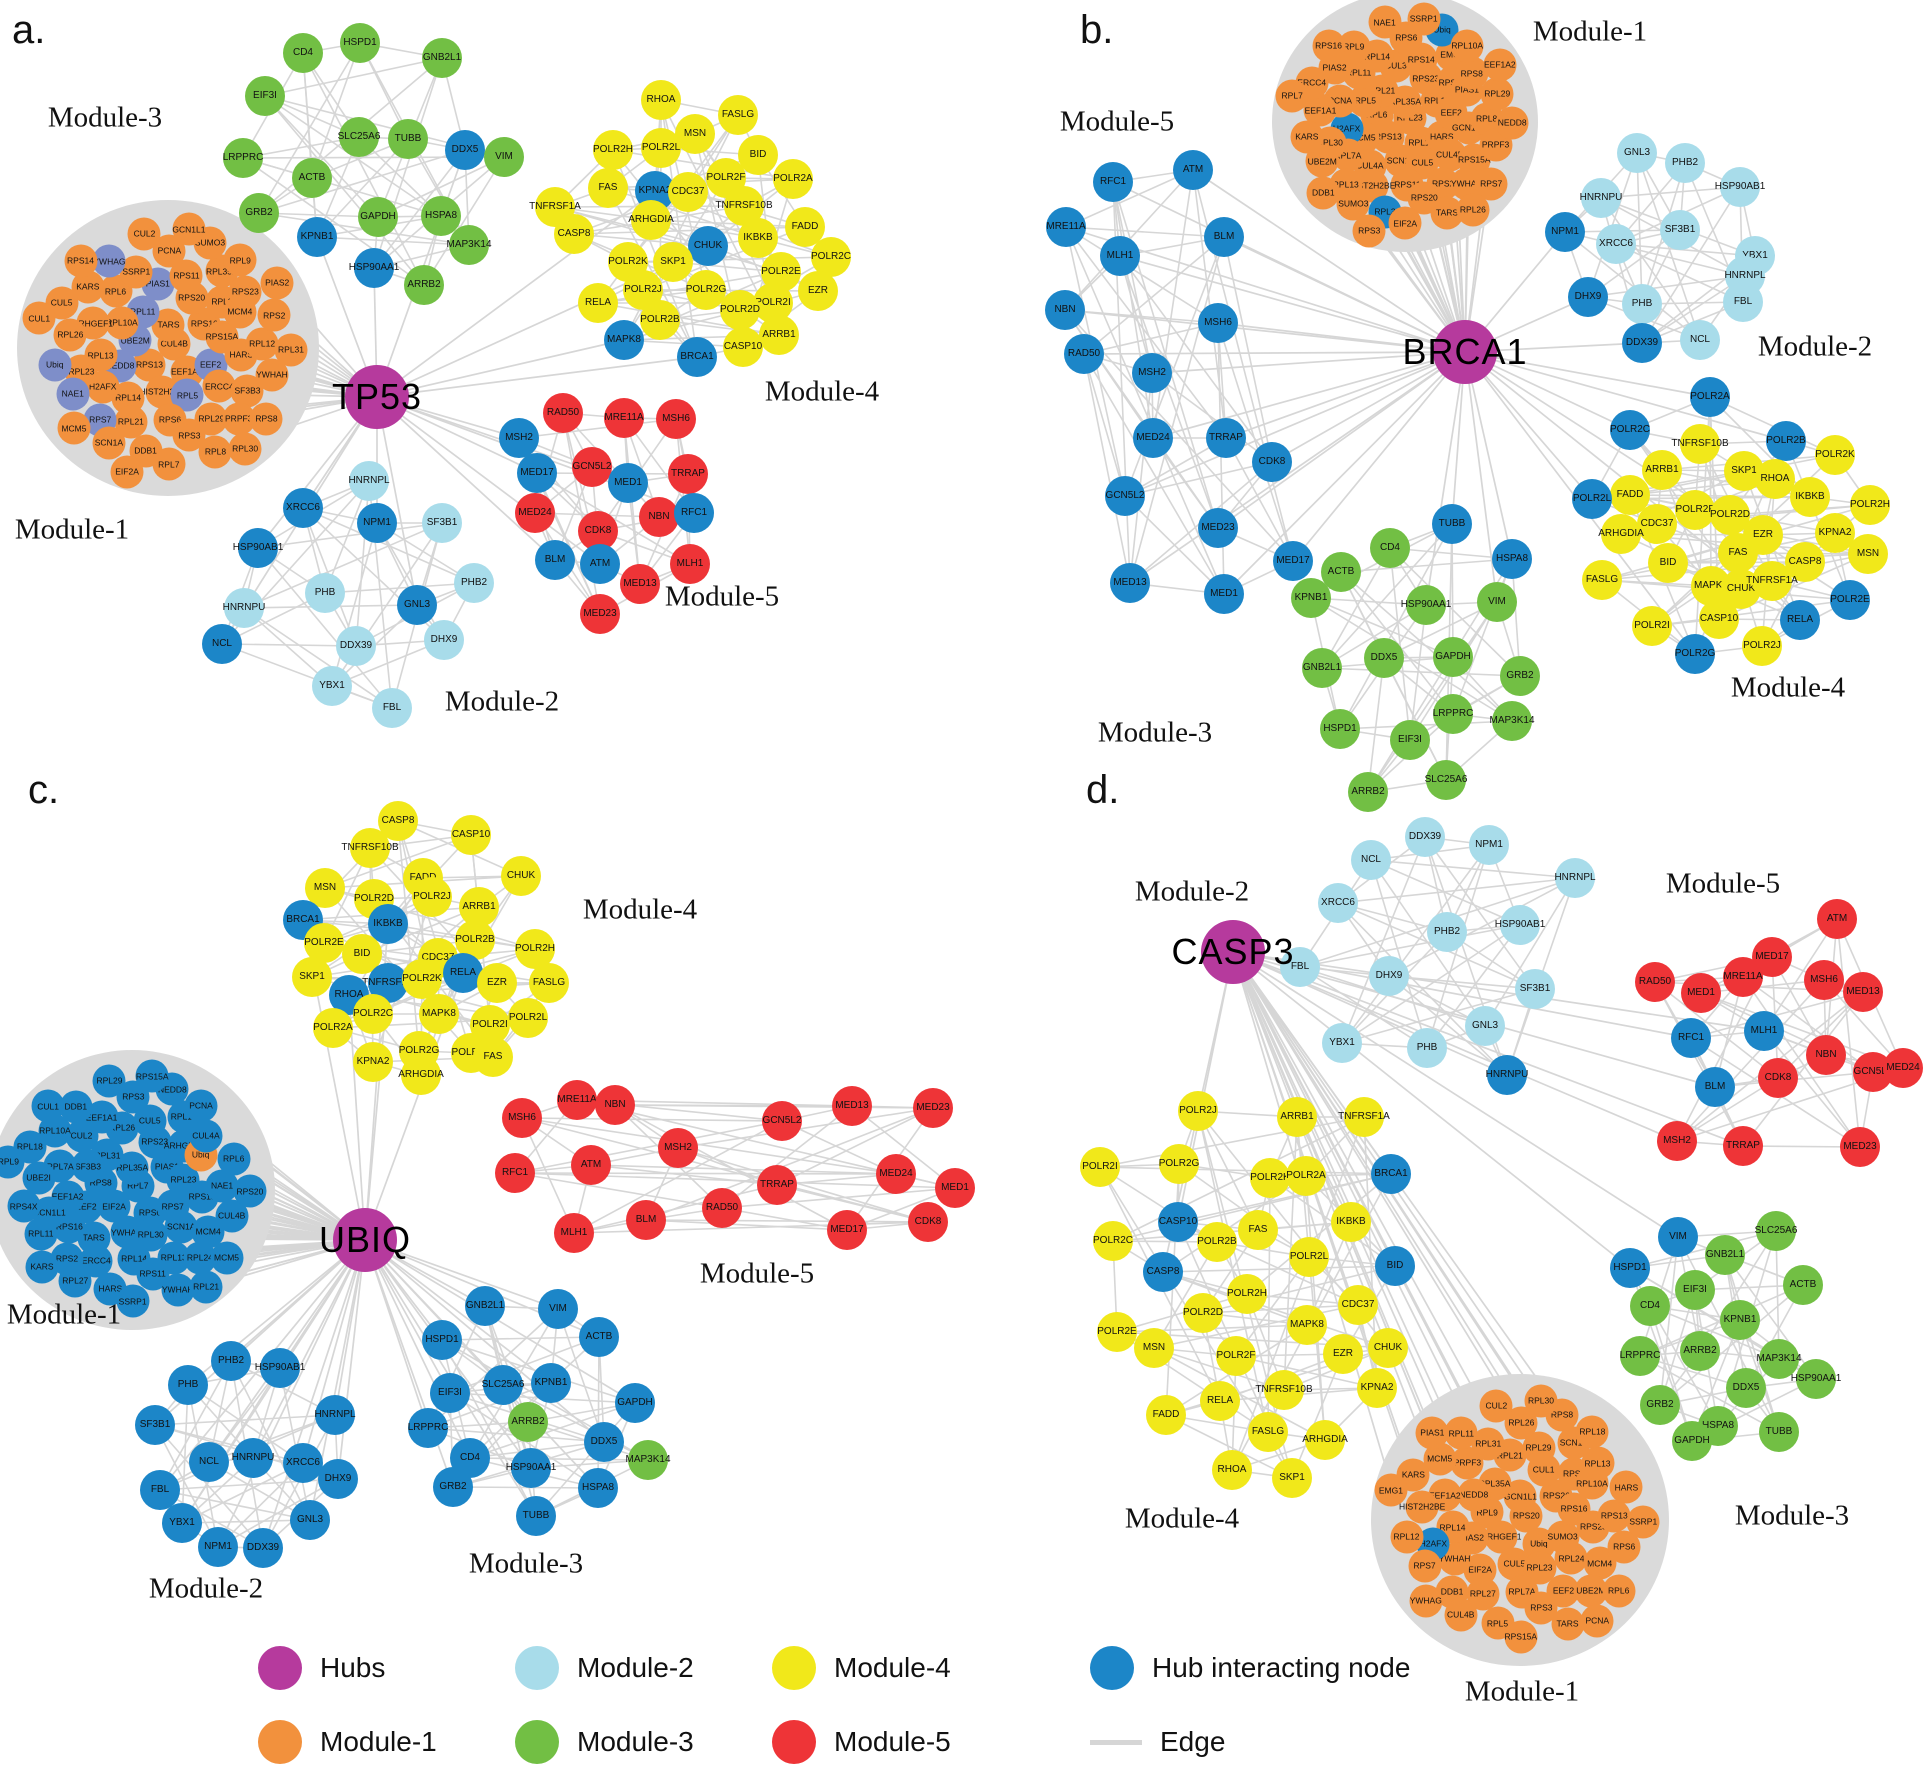  What do you see at coordinates (206, 1287) in the screenshot?
I see `node-rpl21: RPL21` at bounding box center [206, 1287].